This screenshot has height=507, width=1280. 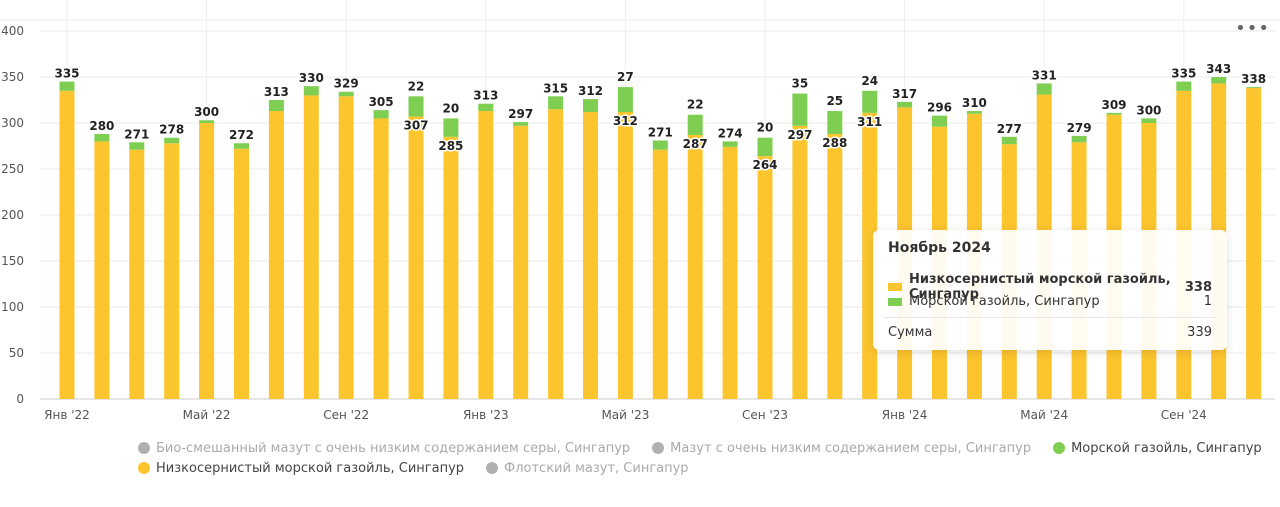 What do you see at coordinates (1050, 301) in the screenshot?
I see `tooltip-row-mgo: Морской газойль, Сингапур 1` at bounding box center [1050, 301].